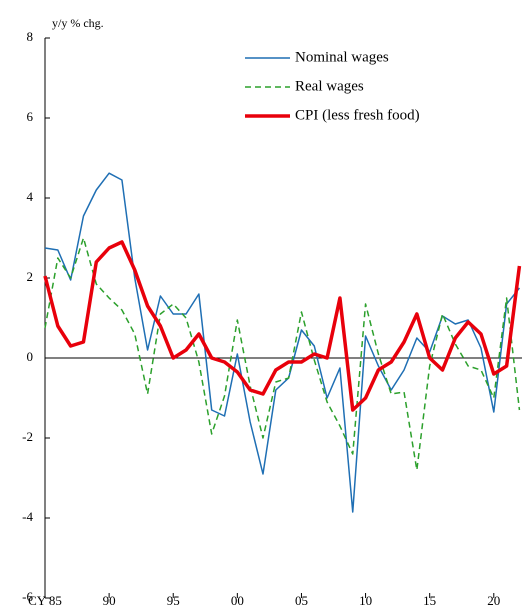 The image size is (524, 608). What do you see at coordinates (30, 196) in the screenshot?
I see `y-tick-label: 4` at bounding box center [30, 196].